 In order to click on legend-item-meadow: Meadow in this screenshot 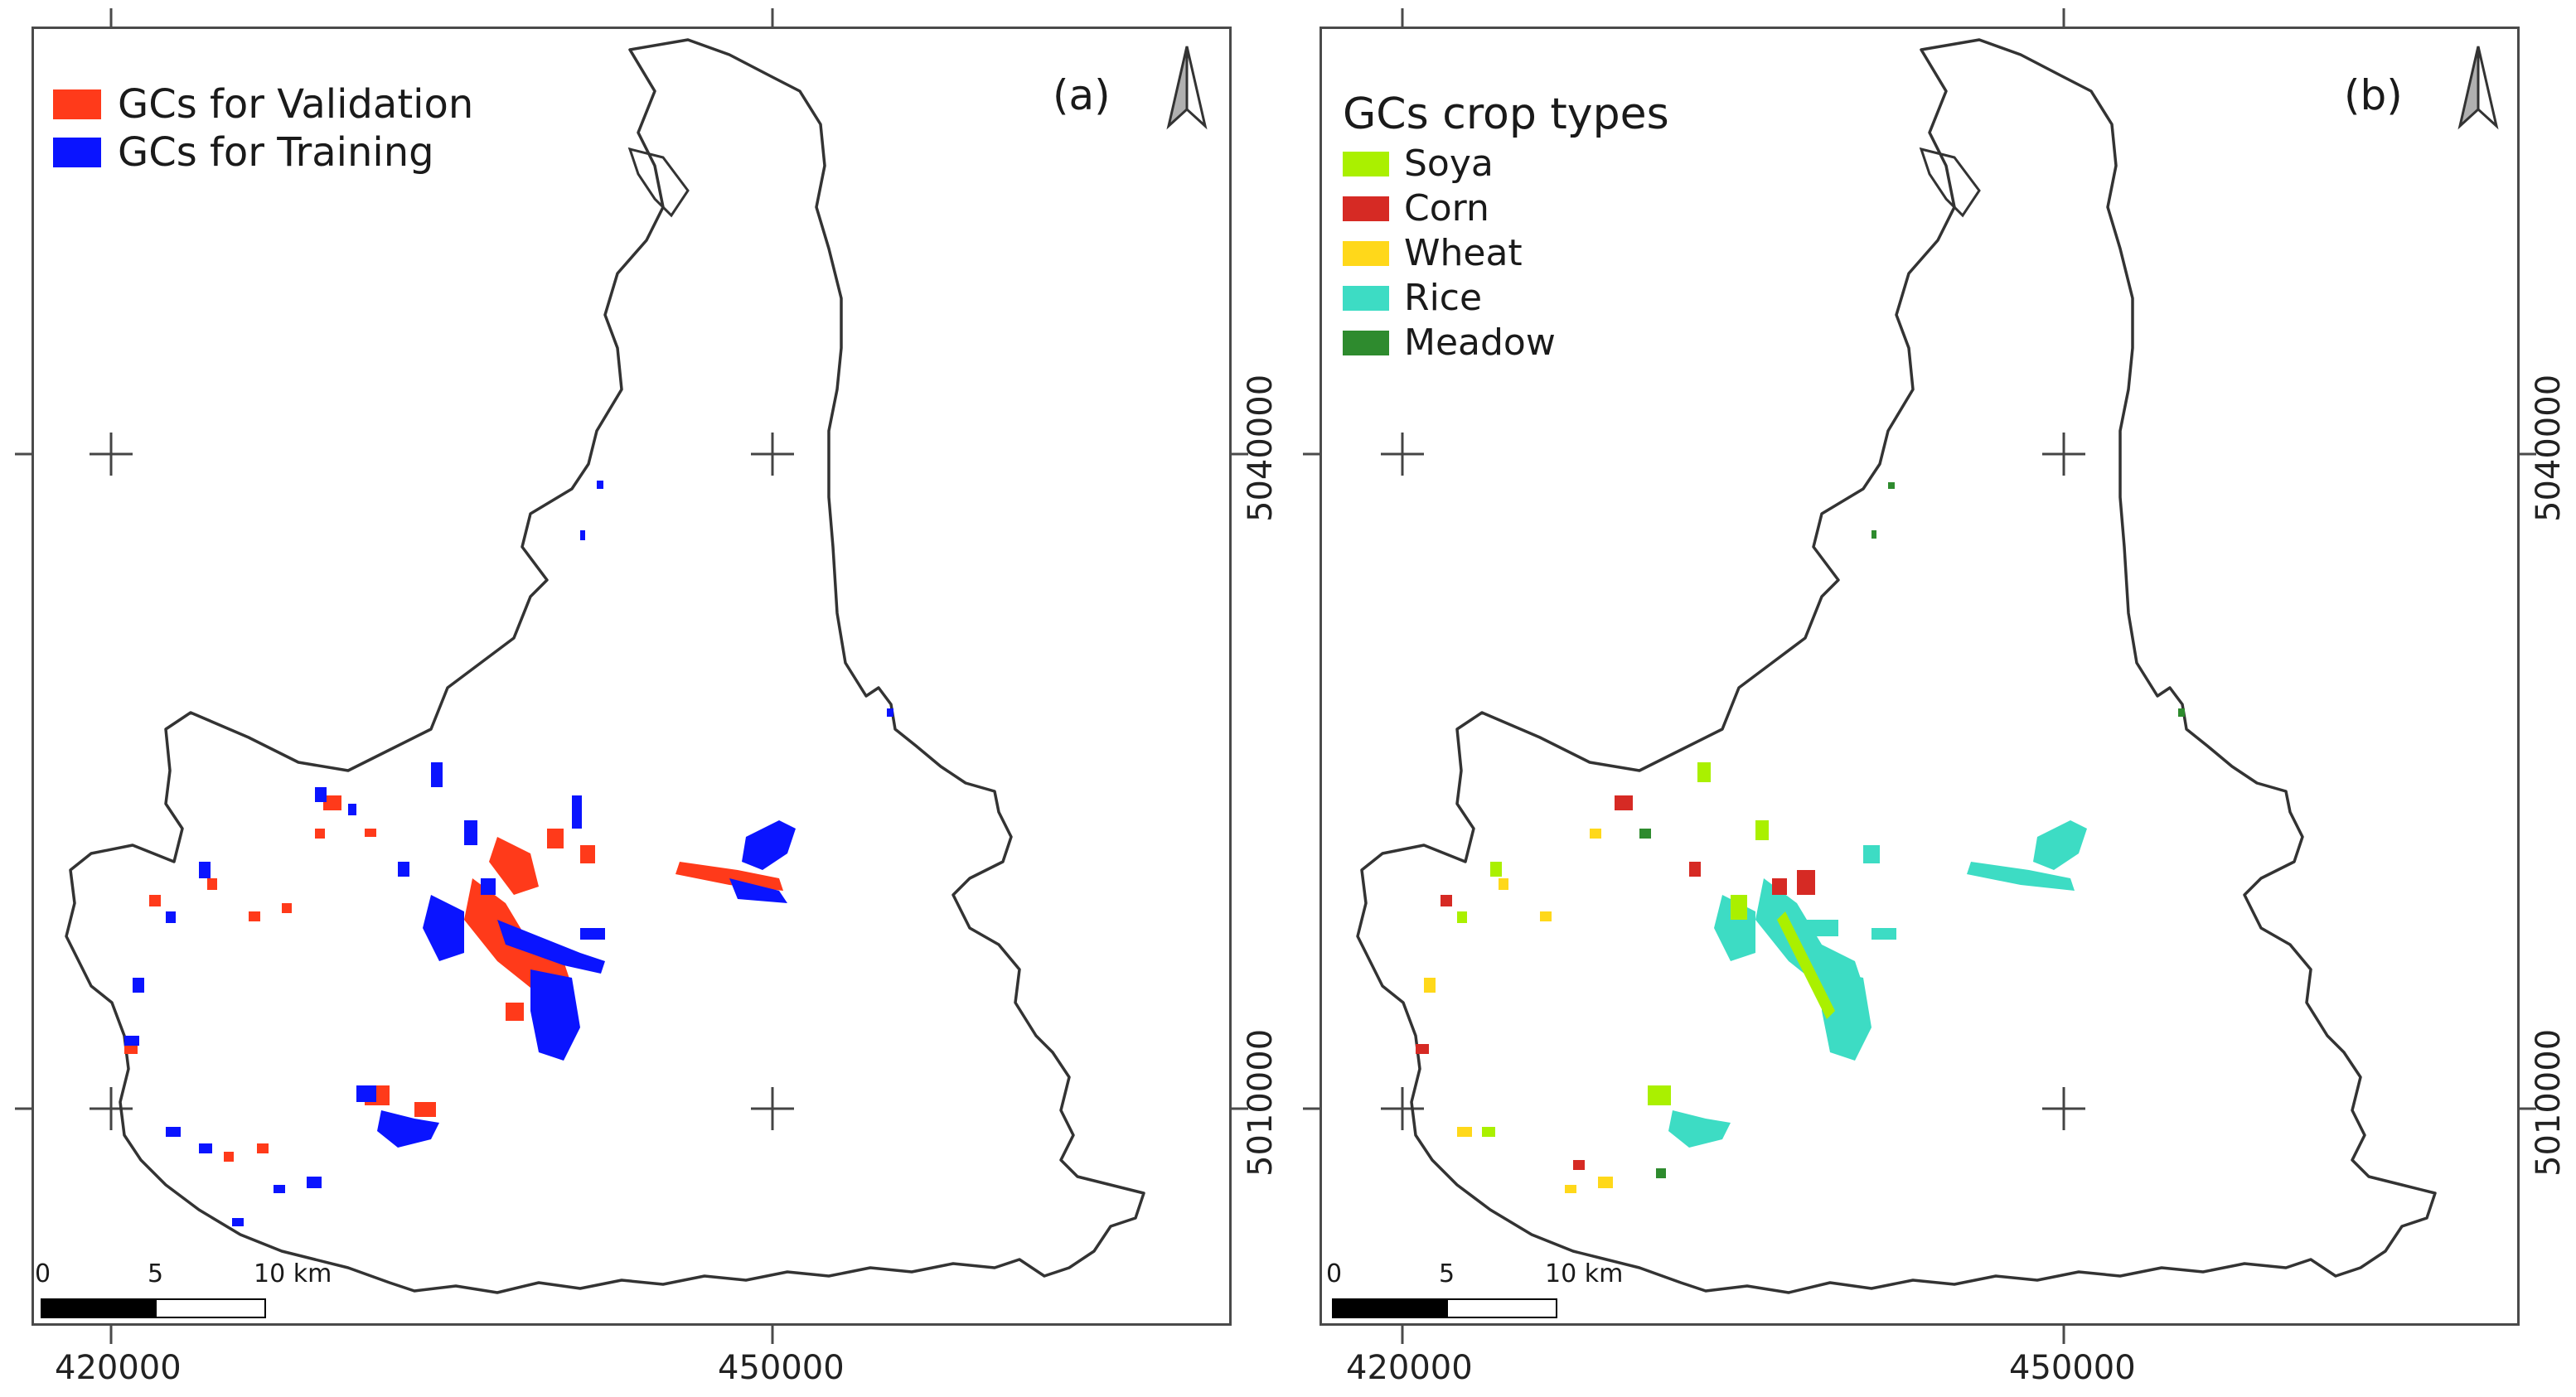, I will do `click(1449, 342)`.